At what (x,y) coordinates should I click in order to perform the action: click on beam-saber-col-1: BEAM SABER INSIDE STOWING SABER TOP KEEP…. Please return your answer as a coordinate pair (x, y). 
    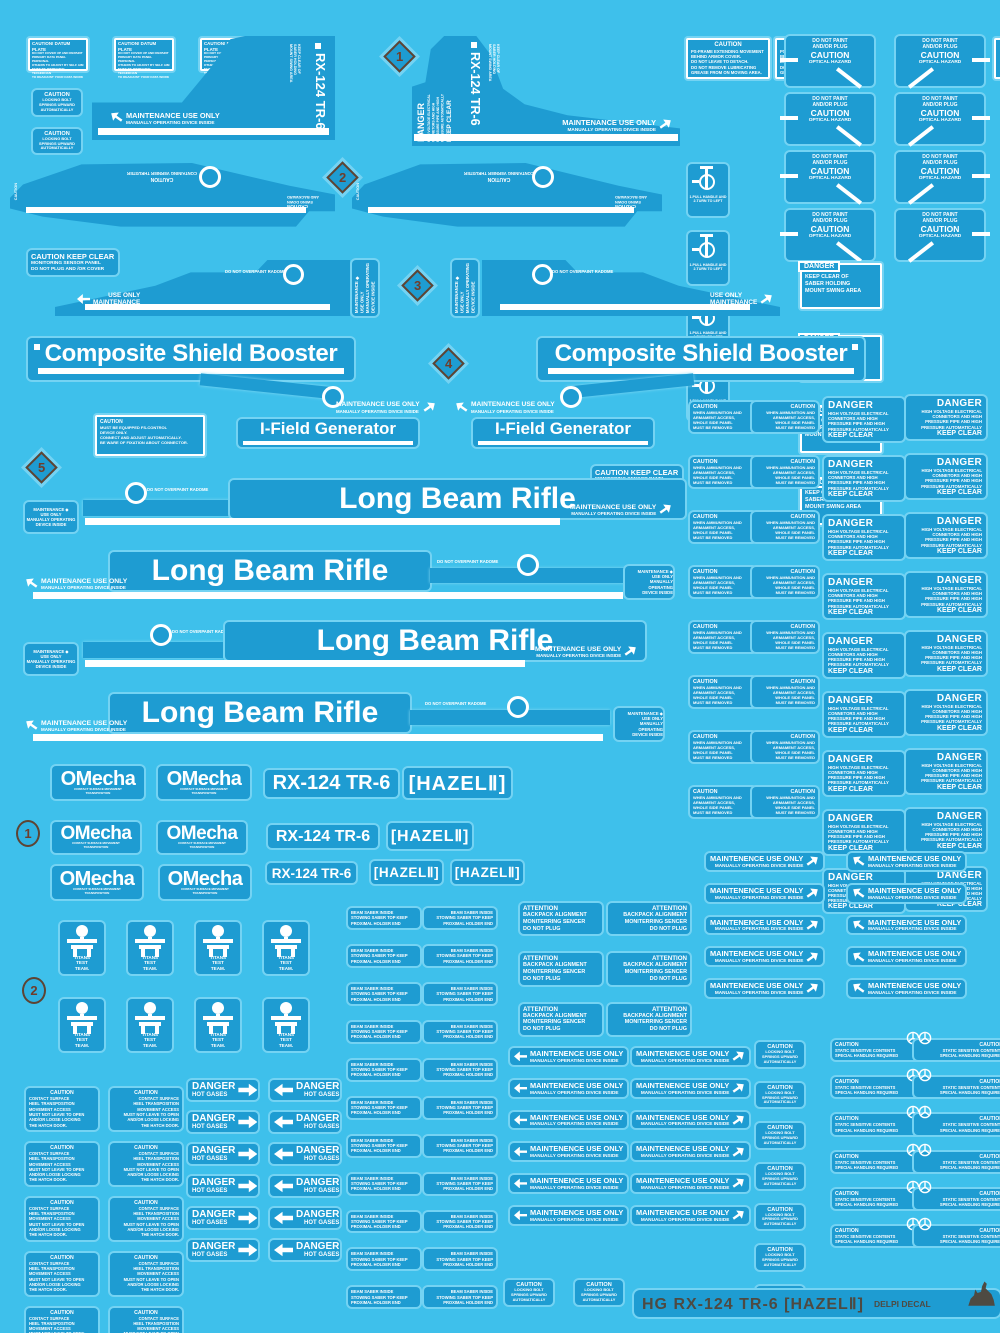
    Looking at the image, I should click on (384, 1108).